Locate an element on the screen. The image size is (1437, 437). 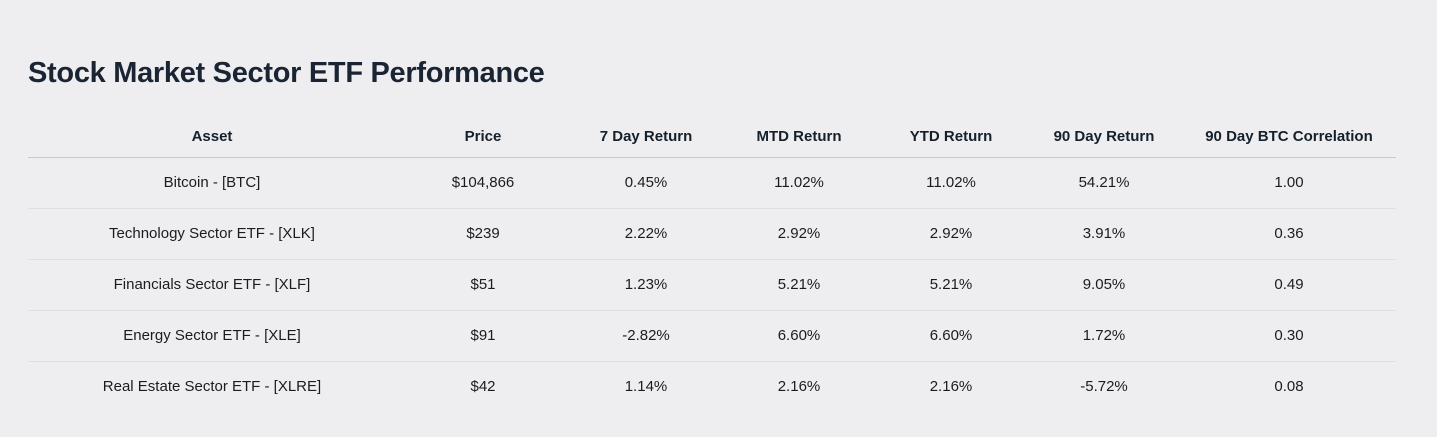
7-day-return-cell: 1.23% is located at coordinates (646, 284).